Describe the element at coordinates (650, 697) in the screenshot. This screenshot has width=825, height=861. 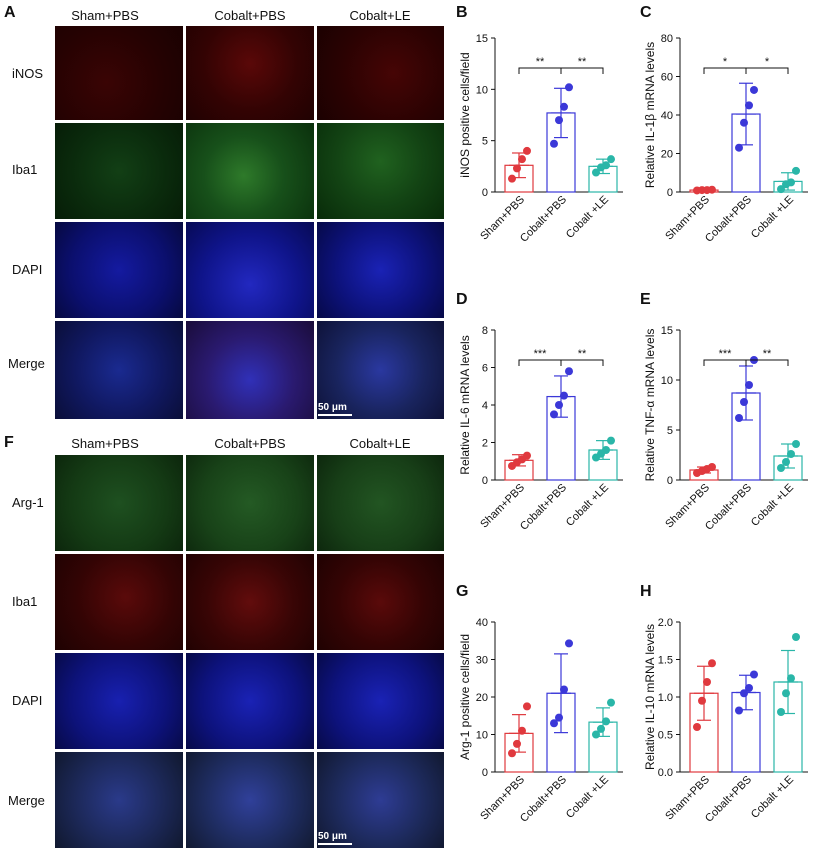
I see `y-axis-label-h: Relative IL-10 mRNA levels` at that location.